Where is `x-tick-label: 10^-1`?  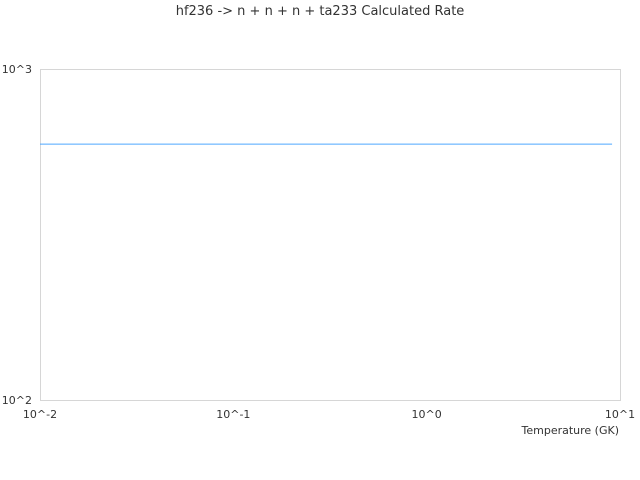
x-tick-label: 10^-1 is located at coordinates (233, 414).